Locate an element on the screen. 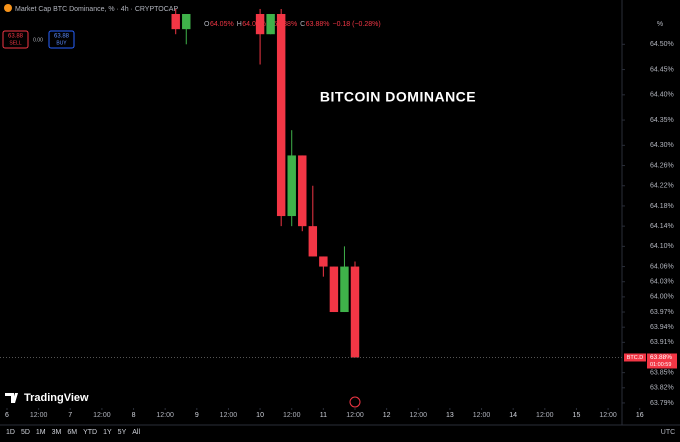 The height and width of the screenshot is (442, 680). ohlc-value: 64.07% is located at coordinates (254, 24).